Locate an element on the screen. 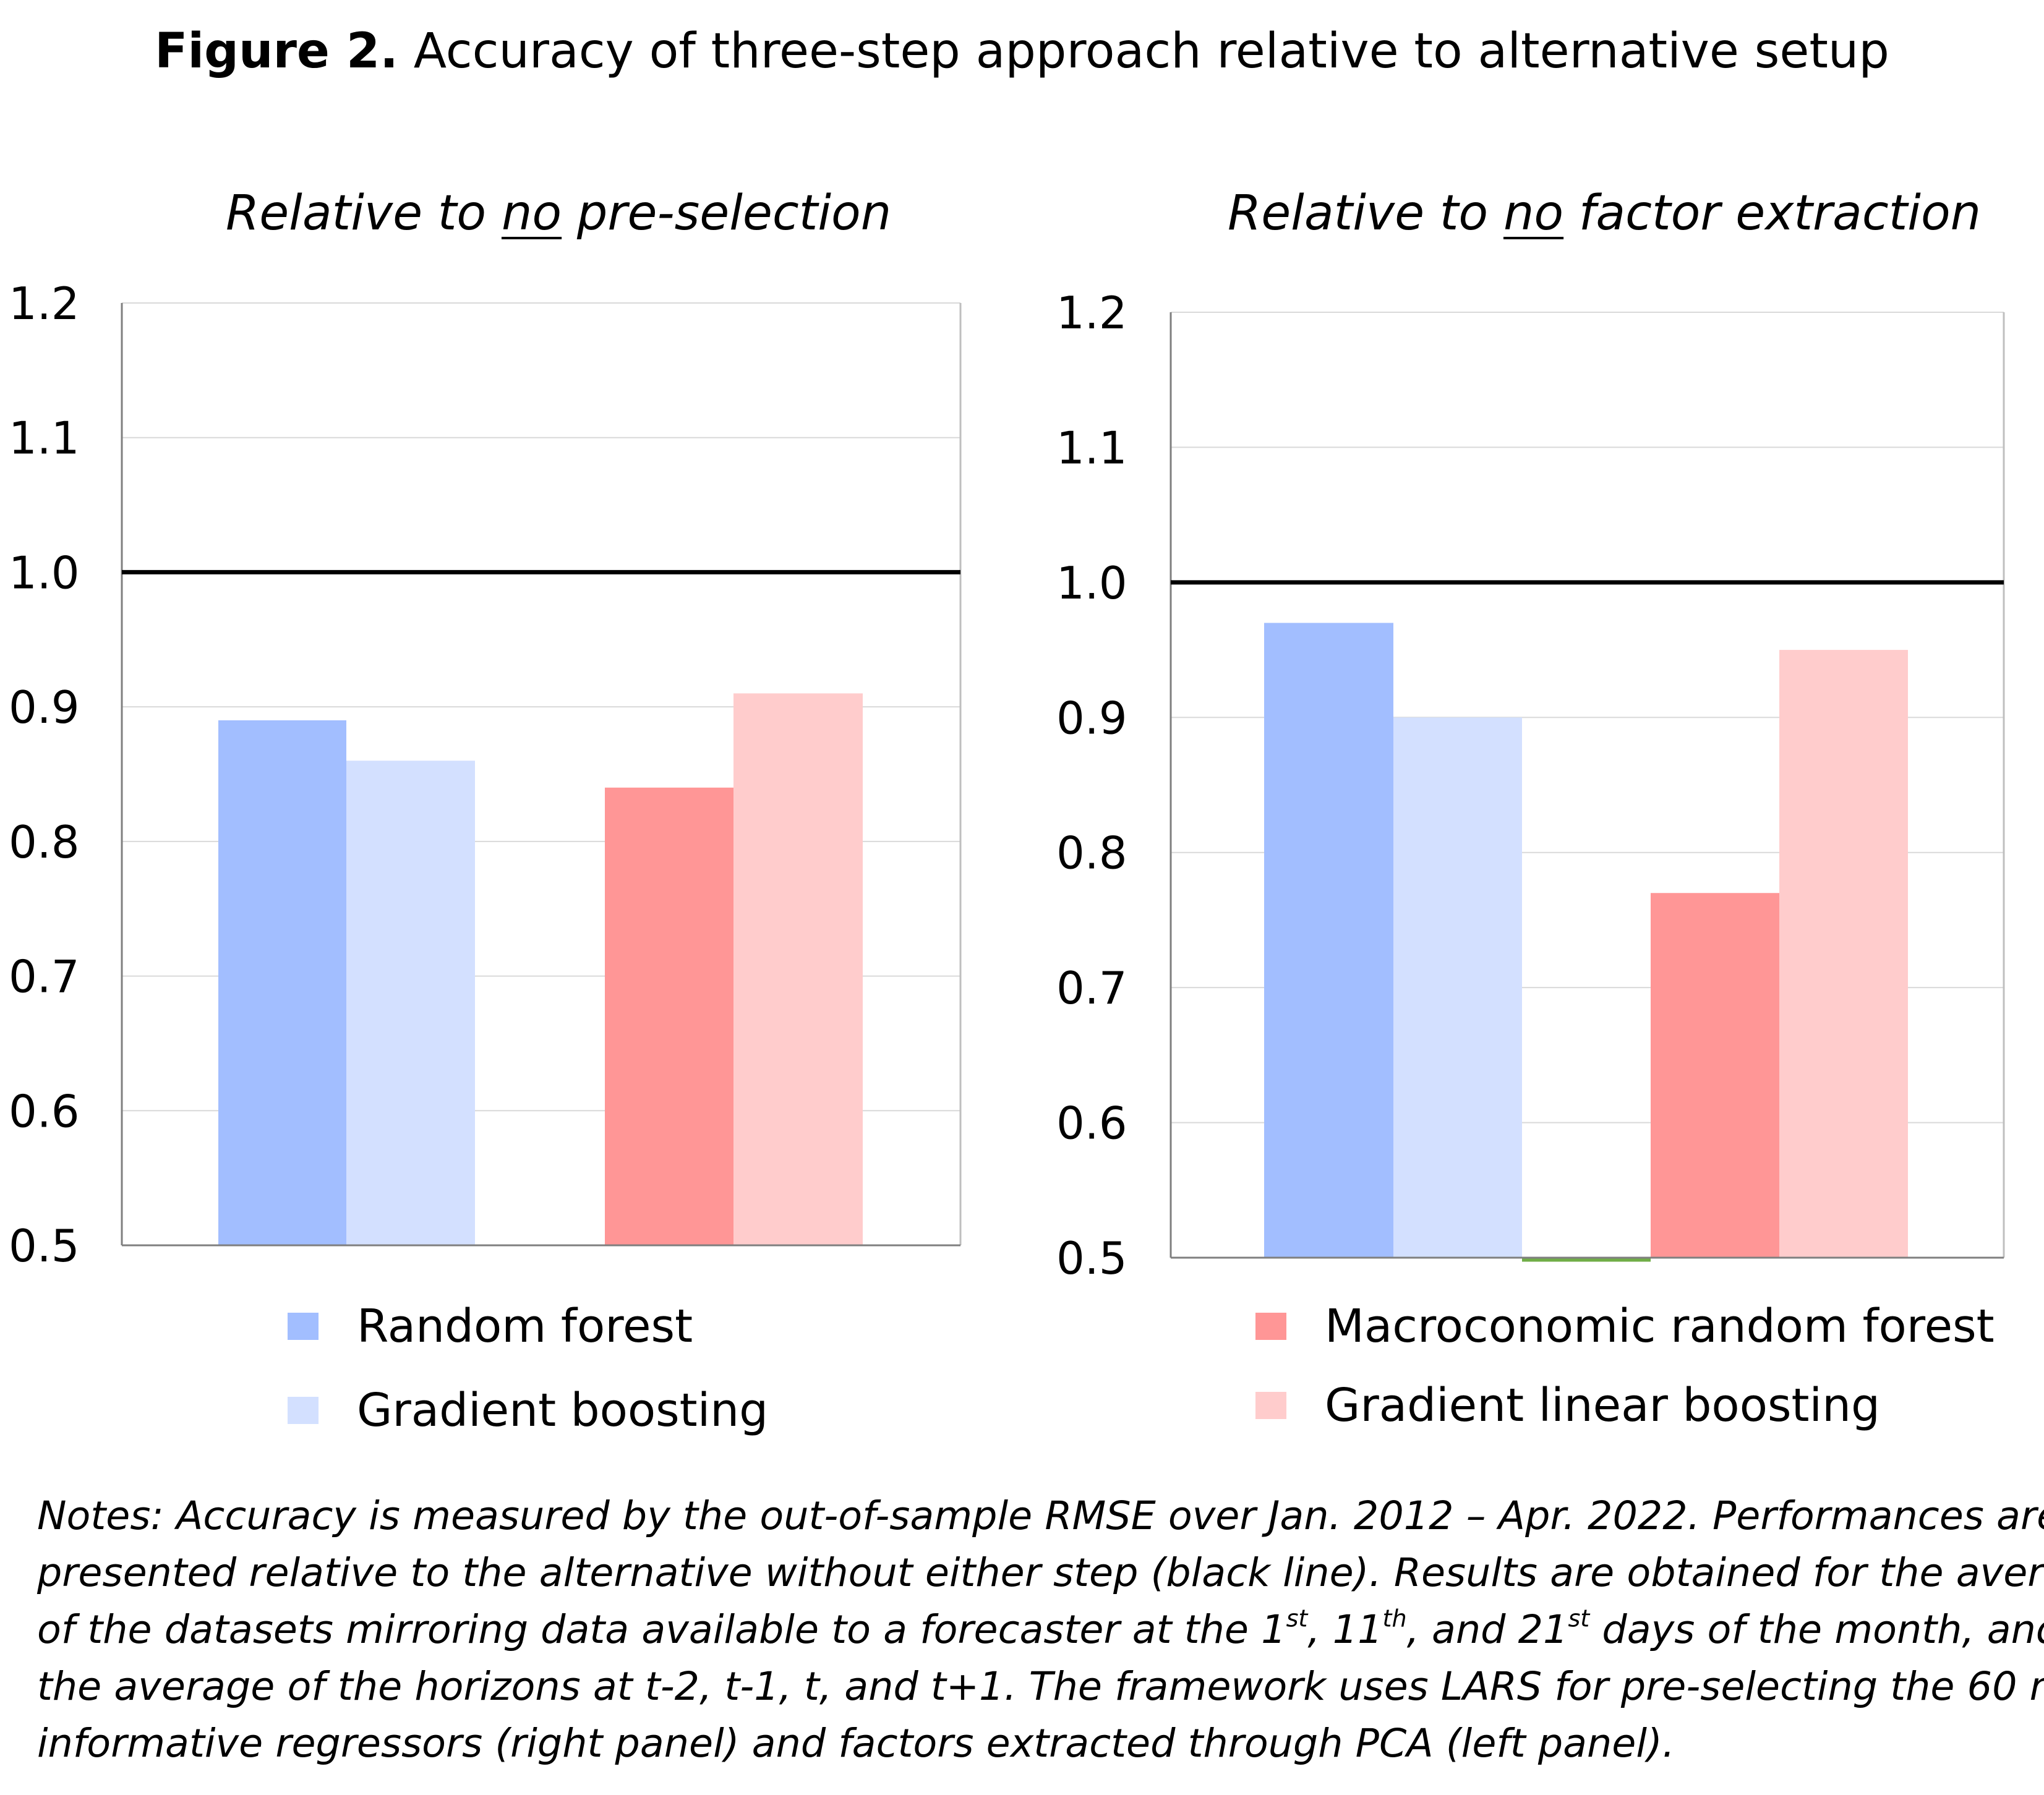 This screenshot has height=1795, width=2044. legend-label: Gradient boosting is located at coordinates (563, 1411).